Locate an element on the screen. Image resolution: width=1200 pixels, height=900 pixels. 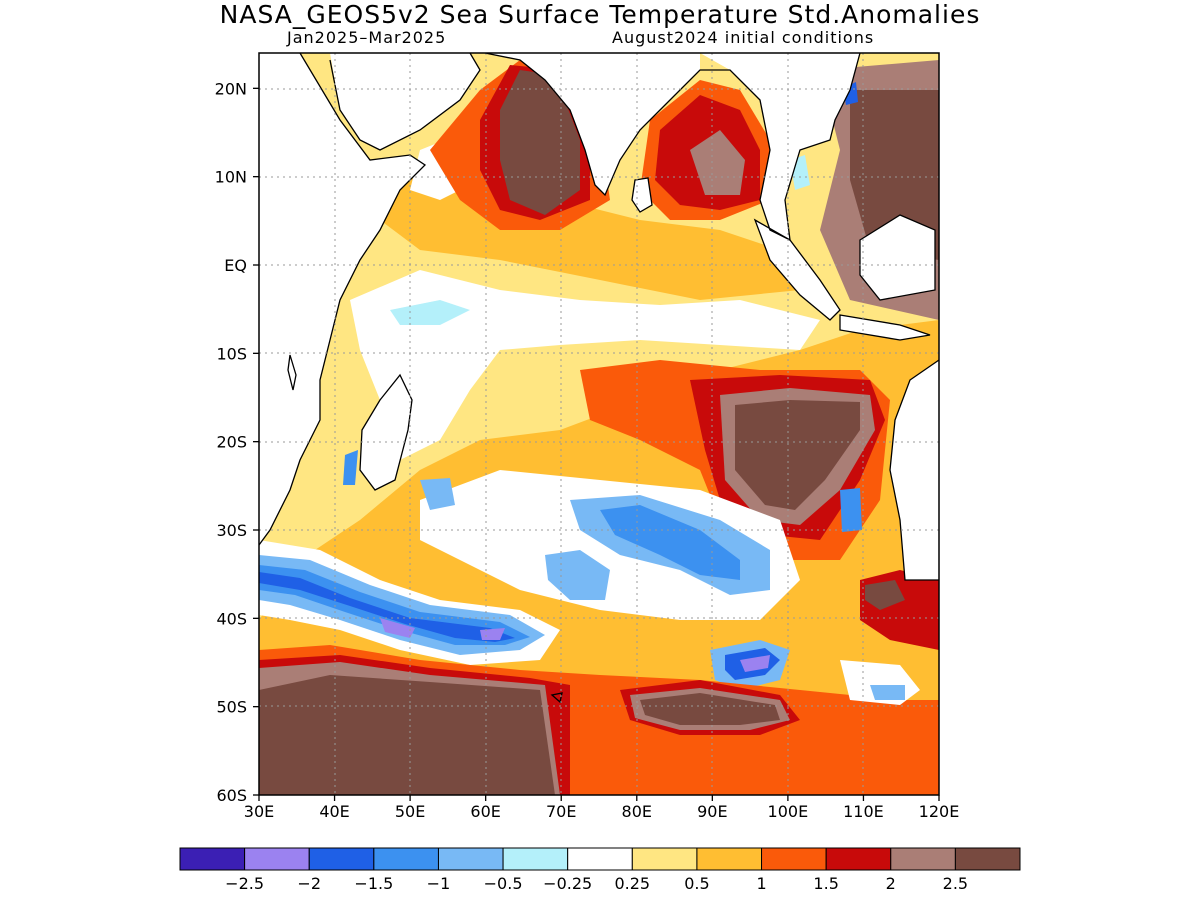
y-tick-label: 20N is located at coordinates (231, 88).